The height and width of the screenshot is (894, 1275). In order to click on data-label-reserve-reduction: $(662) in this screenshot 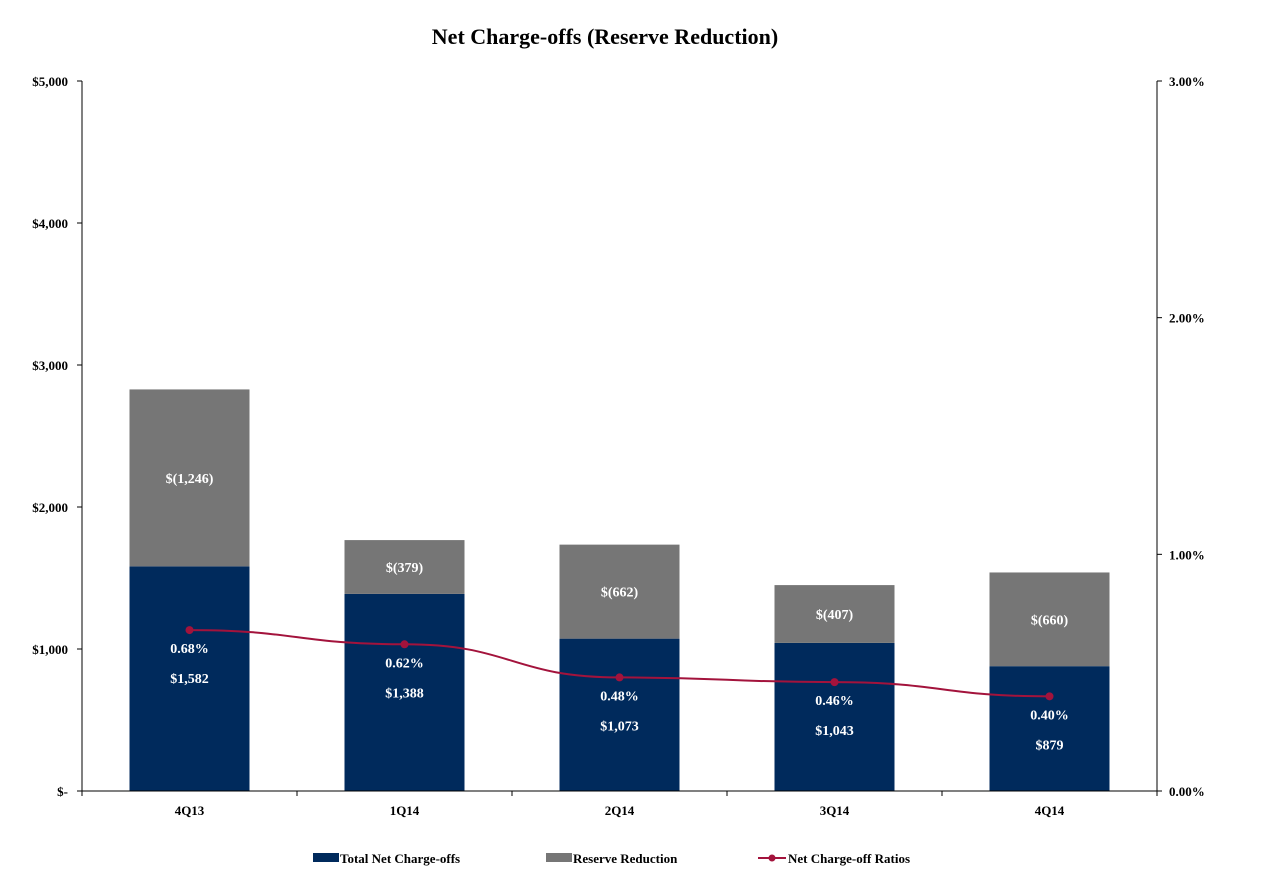, I will do `click(620, 593)`.